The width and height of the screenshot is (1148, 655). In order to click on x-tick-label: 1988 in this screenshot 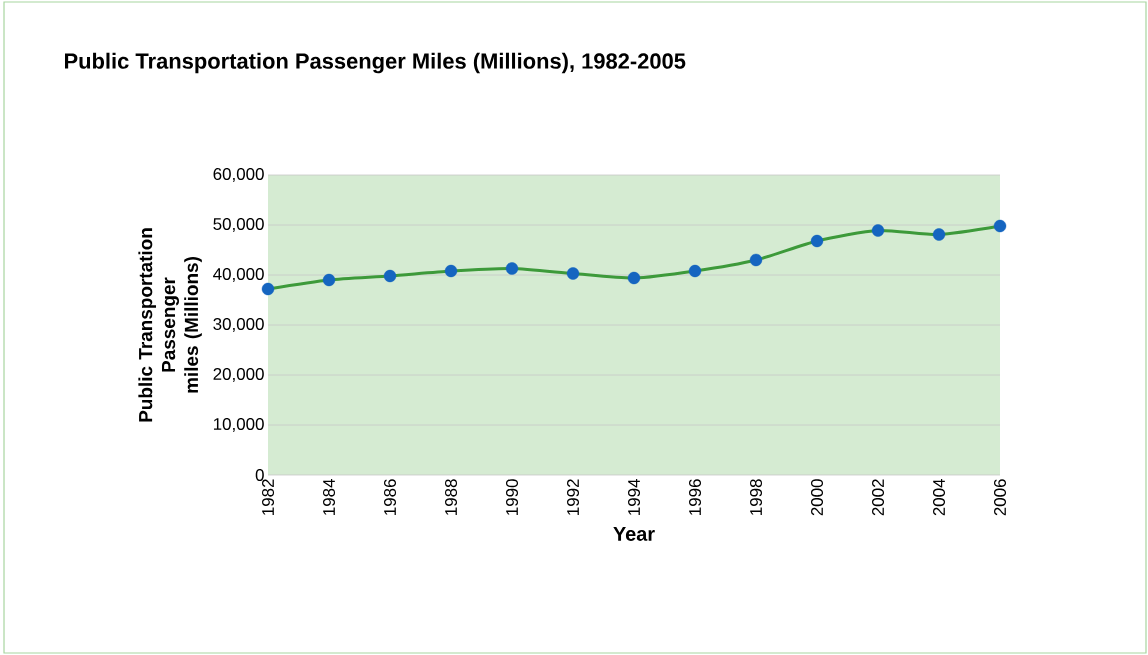, I will do `click(451, 497)`.